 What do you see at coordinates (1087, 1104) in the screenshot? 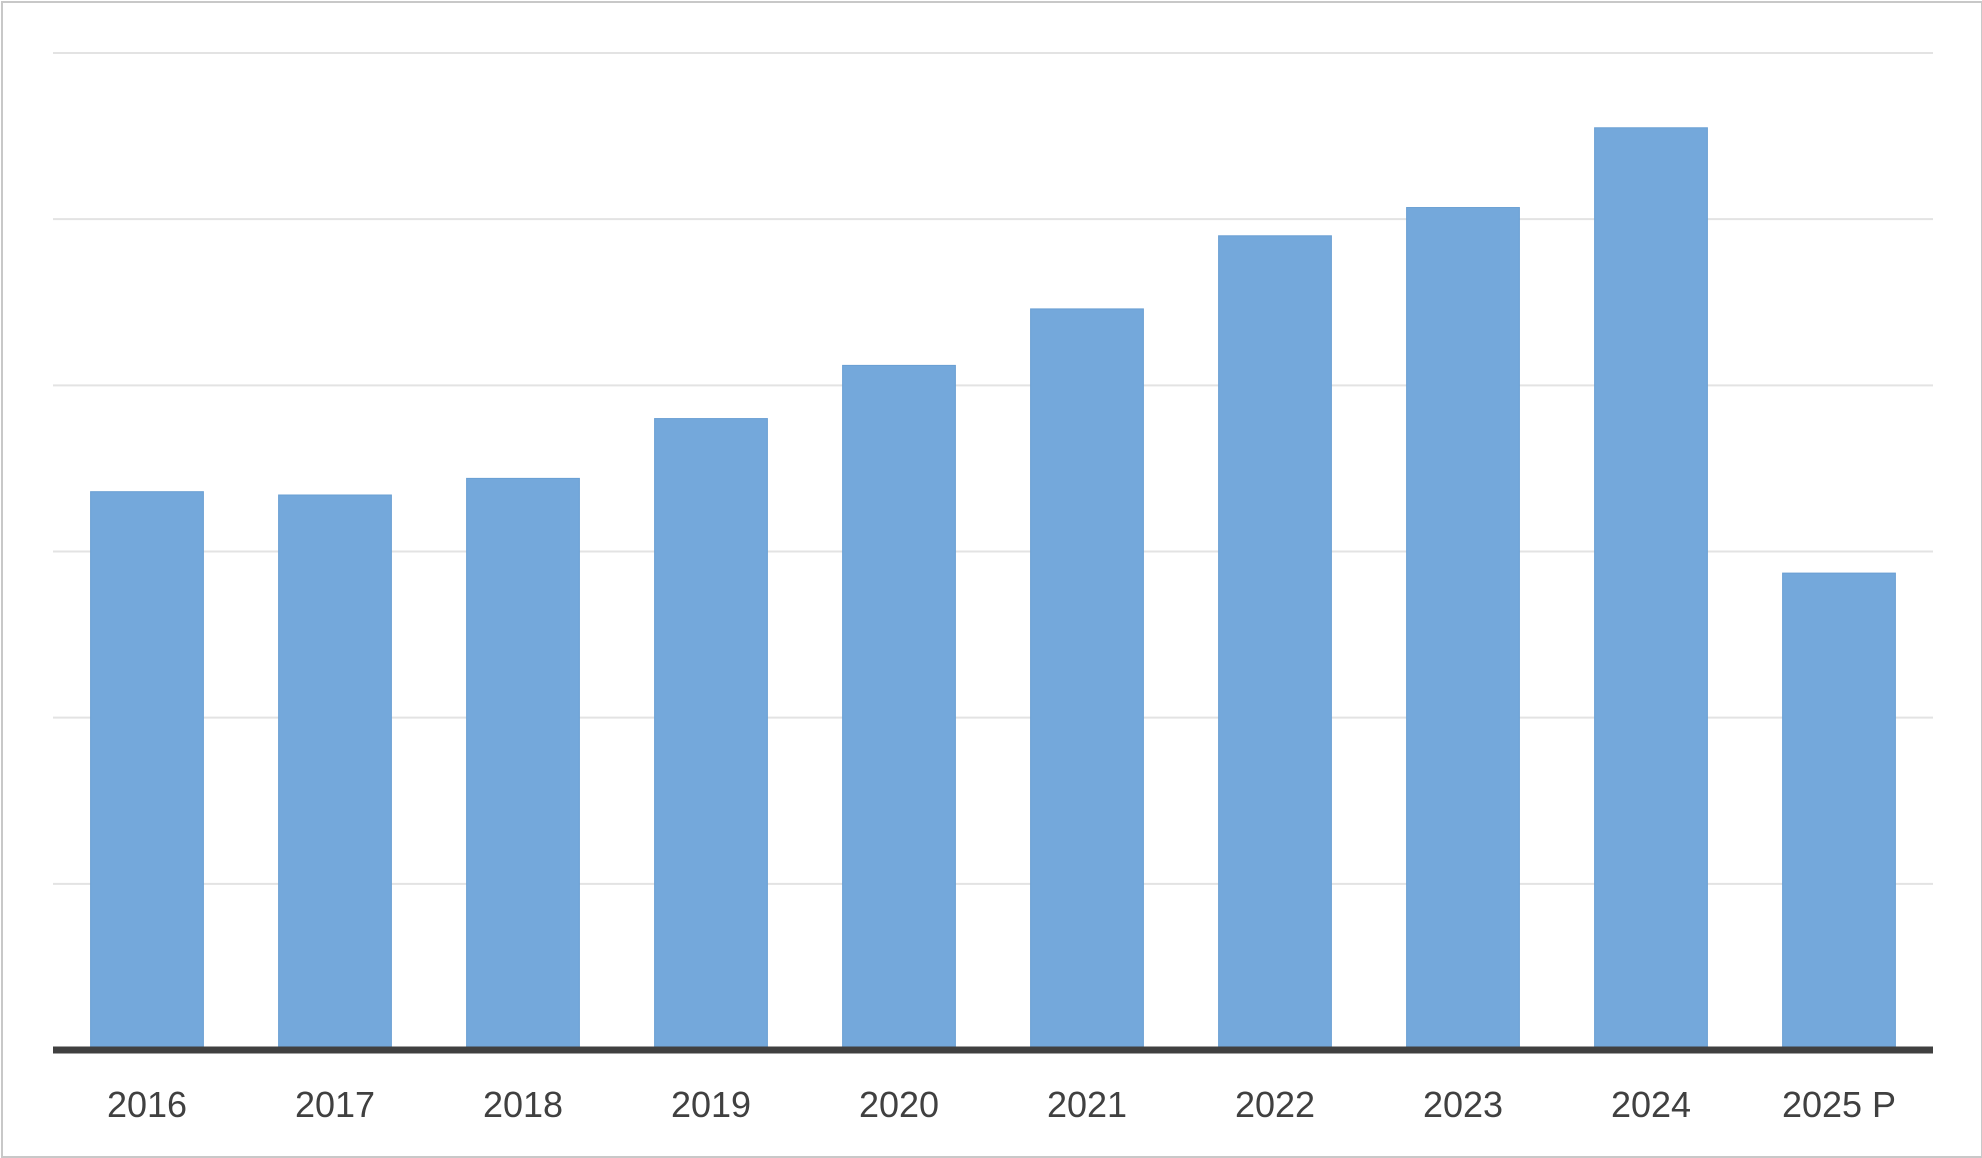
I see `x-tick-label-2021: 2021` at bounding box center [1087, 1104].